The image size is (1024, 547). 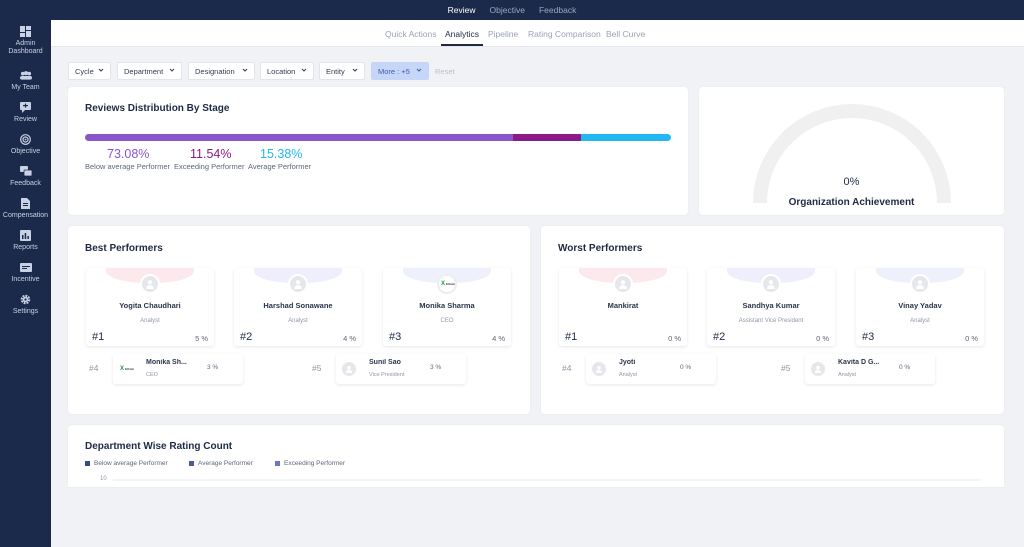 I want to click on stage-bar-segment-average, so click(x=625, y=137).